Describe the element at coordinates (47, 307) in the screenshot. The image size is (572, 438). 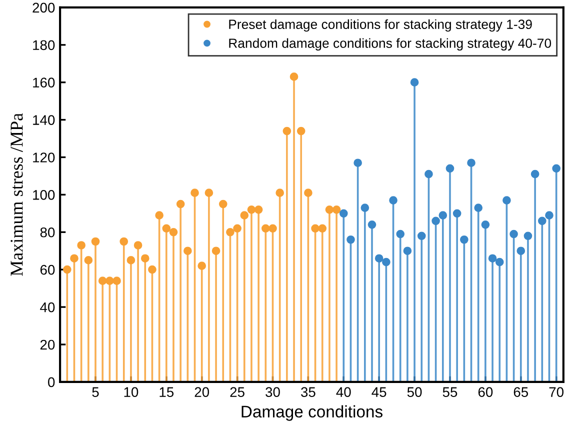
I see `y-tick-label: 40` at that location.